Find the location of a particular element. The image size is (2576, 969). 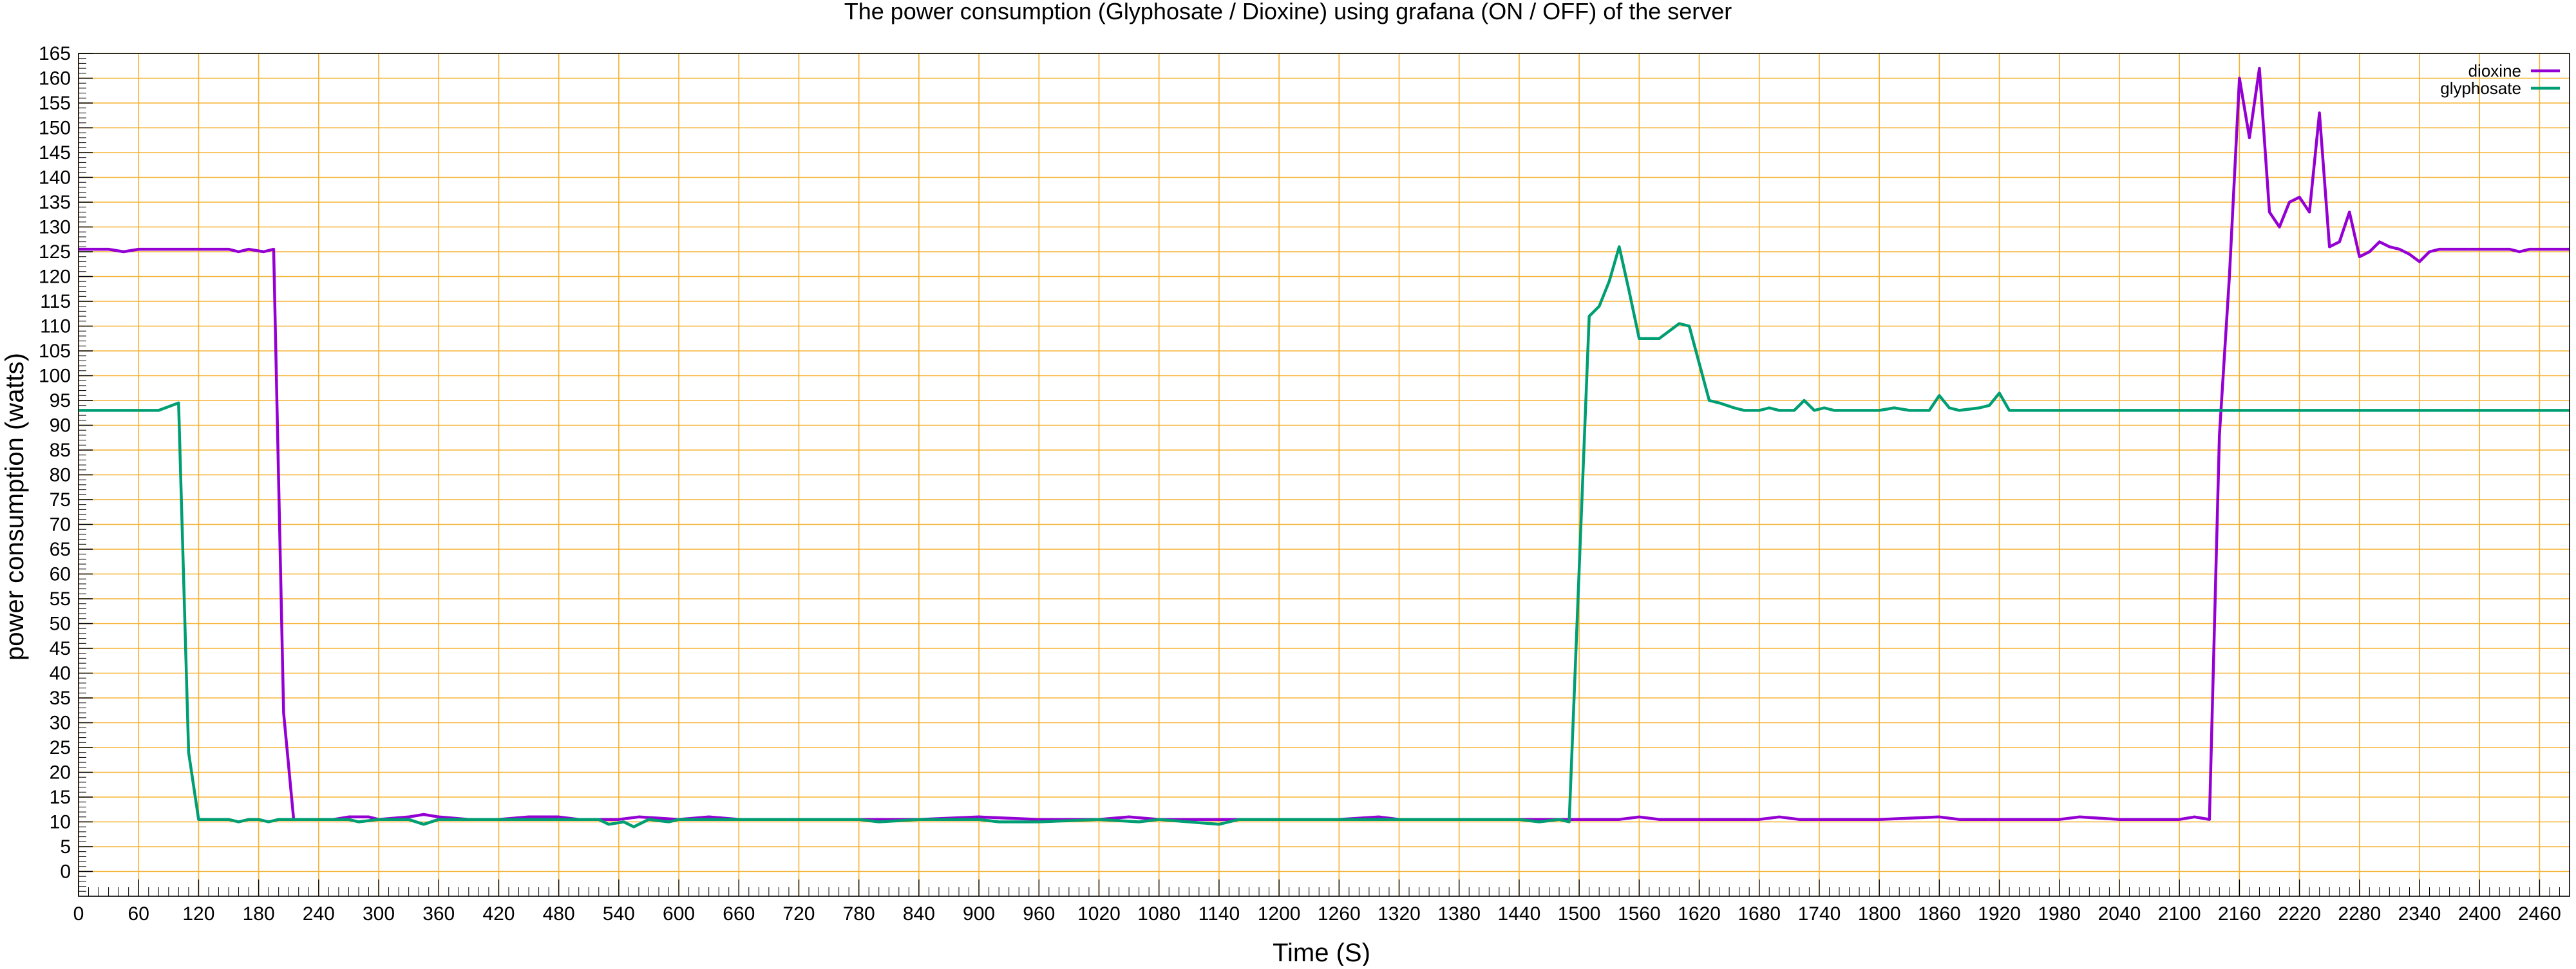

x-tick-label: 1800 is located at coordinates (1880, 914).